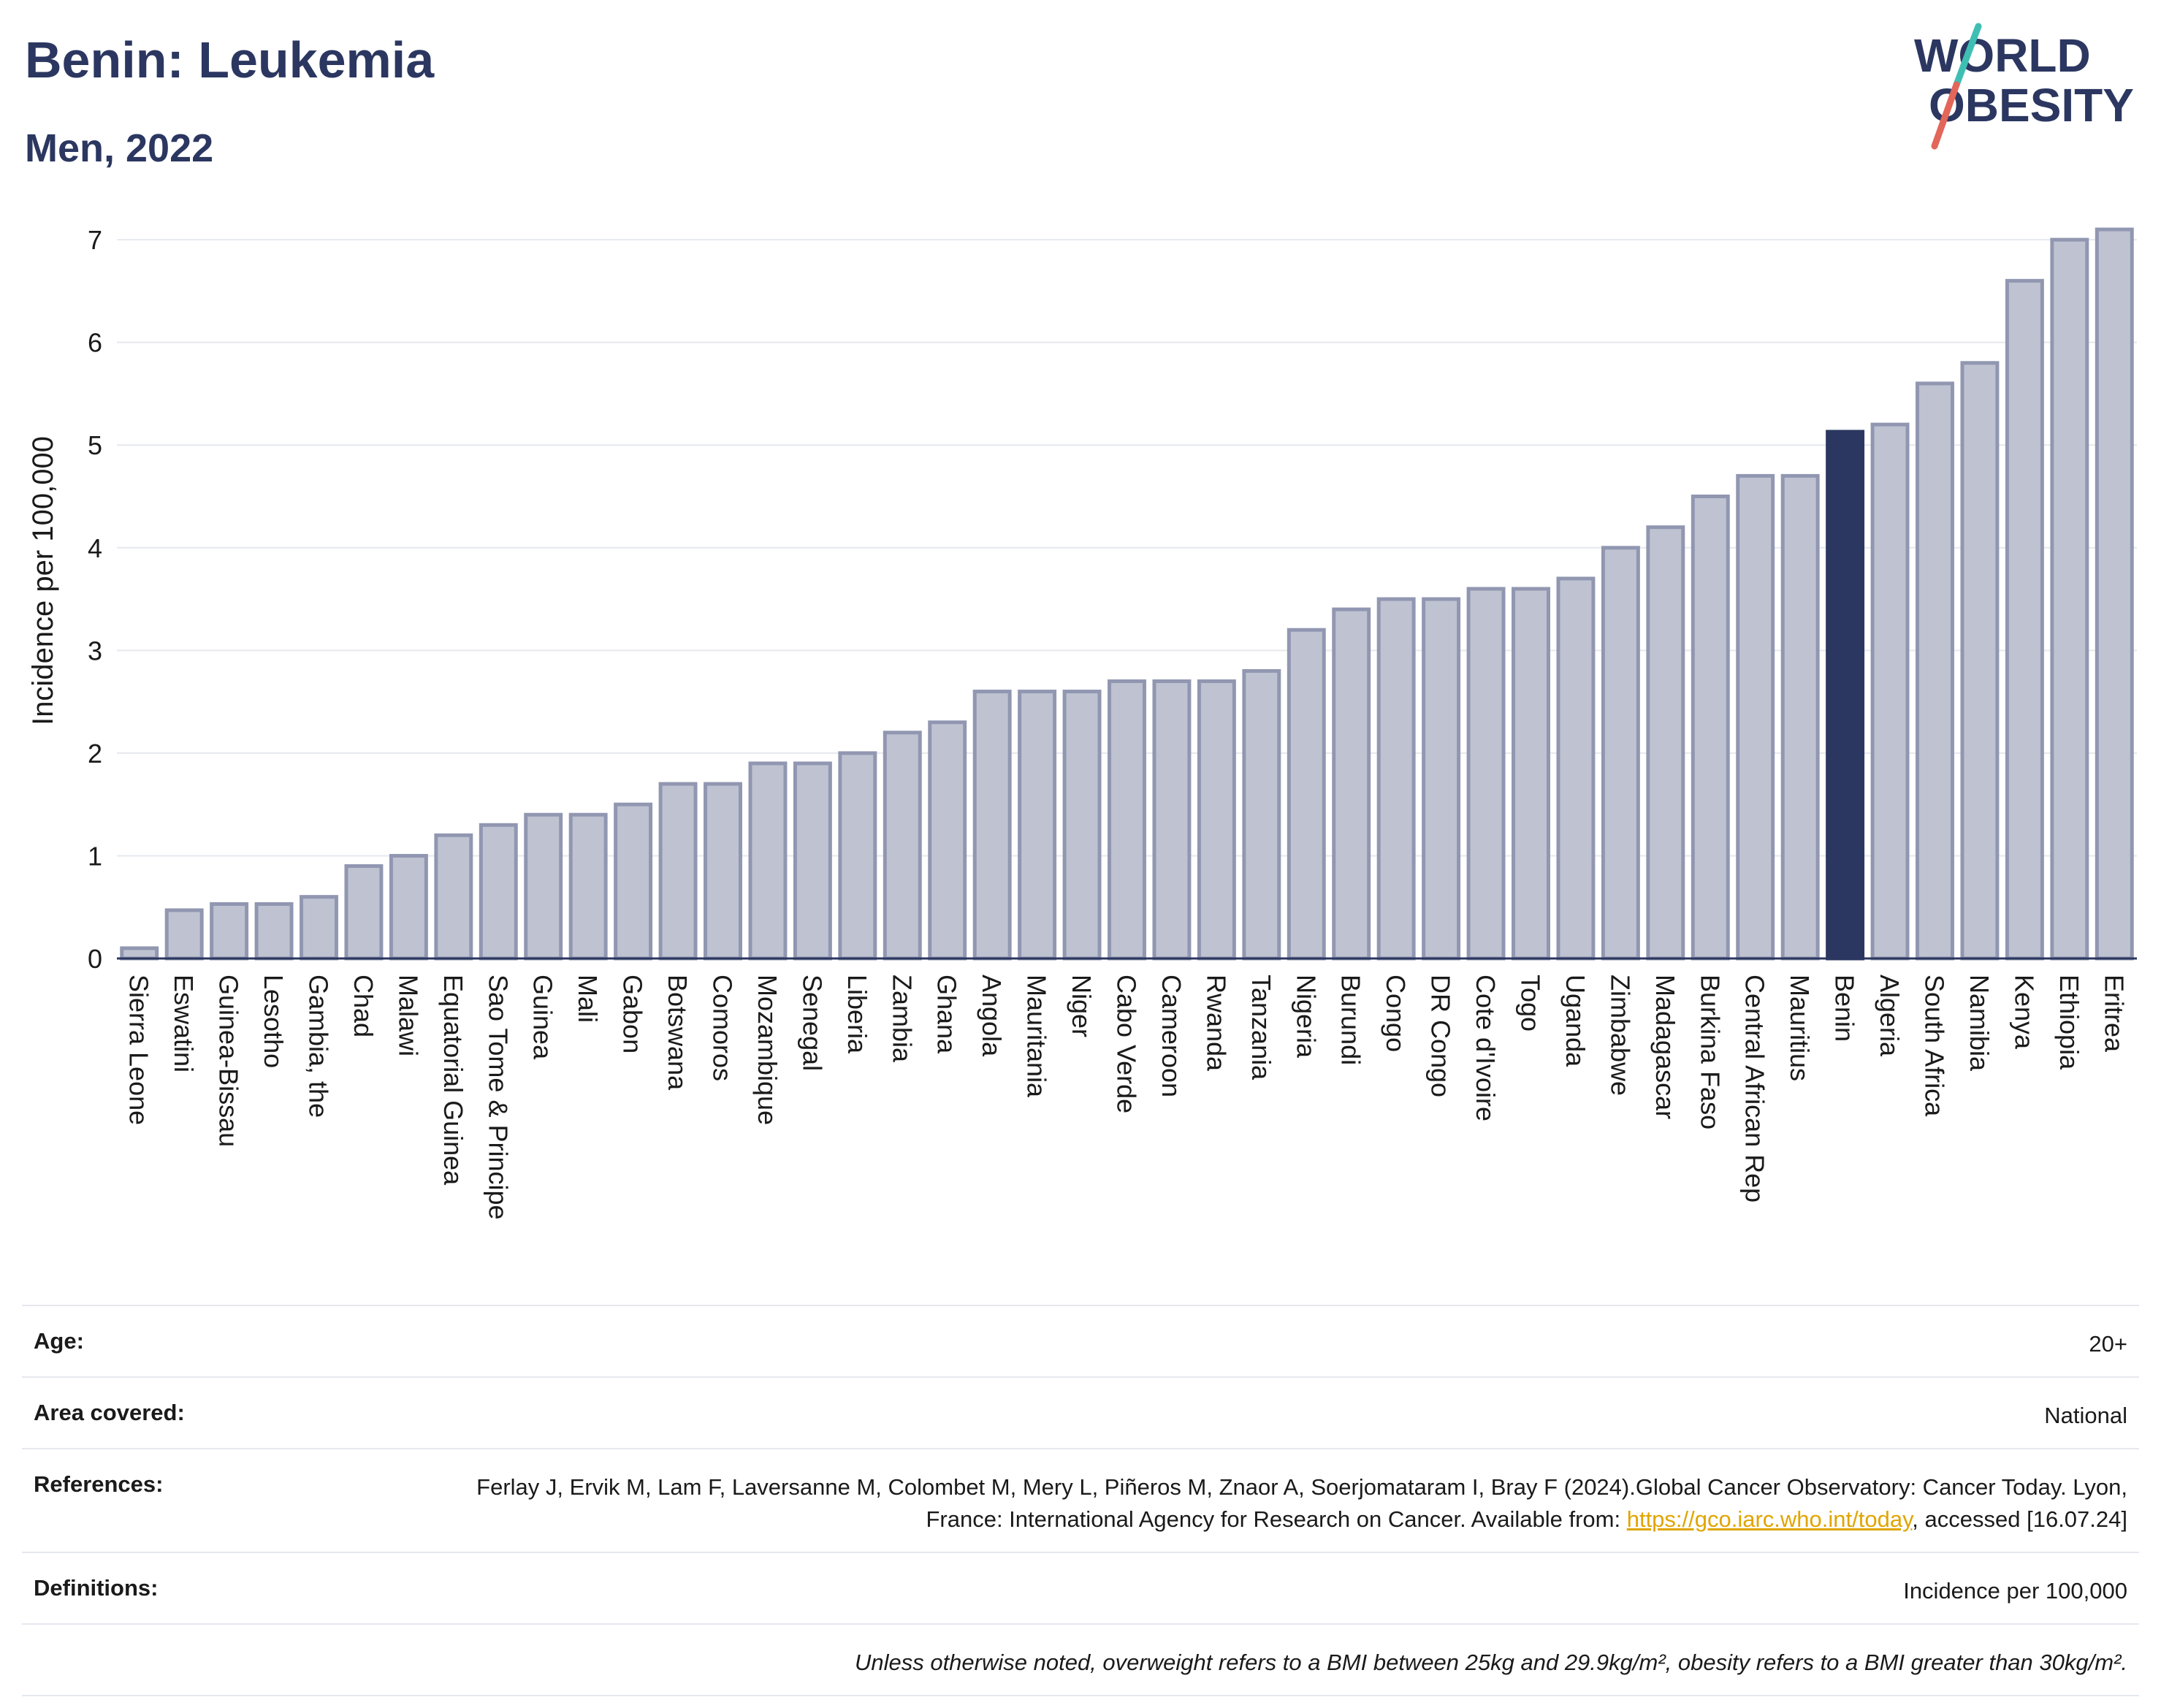  I want to click on x-tick-label: Botswana, so click(678, 1033).